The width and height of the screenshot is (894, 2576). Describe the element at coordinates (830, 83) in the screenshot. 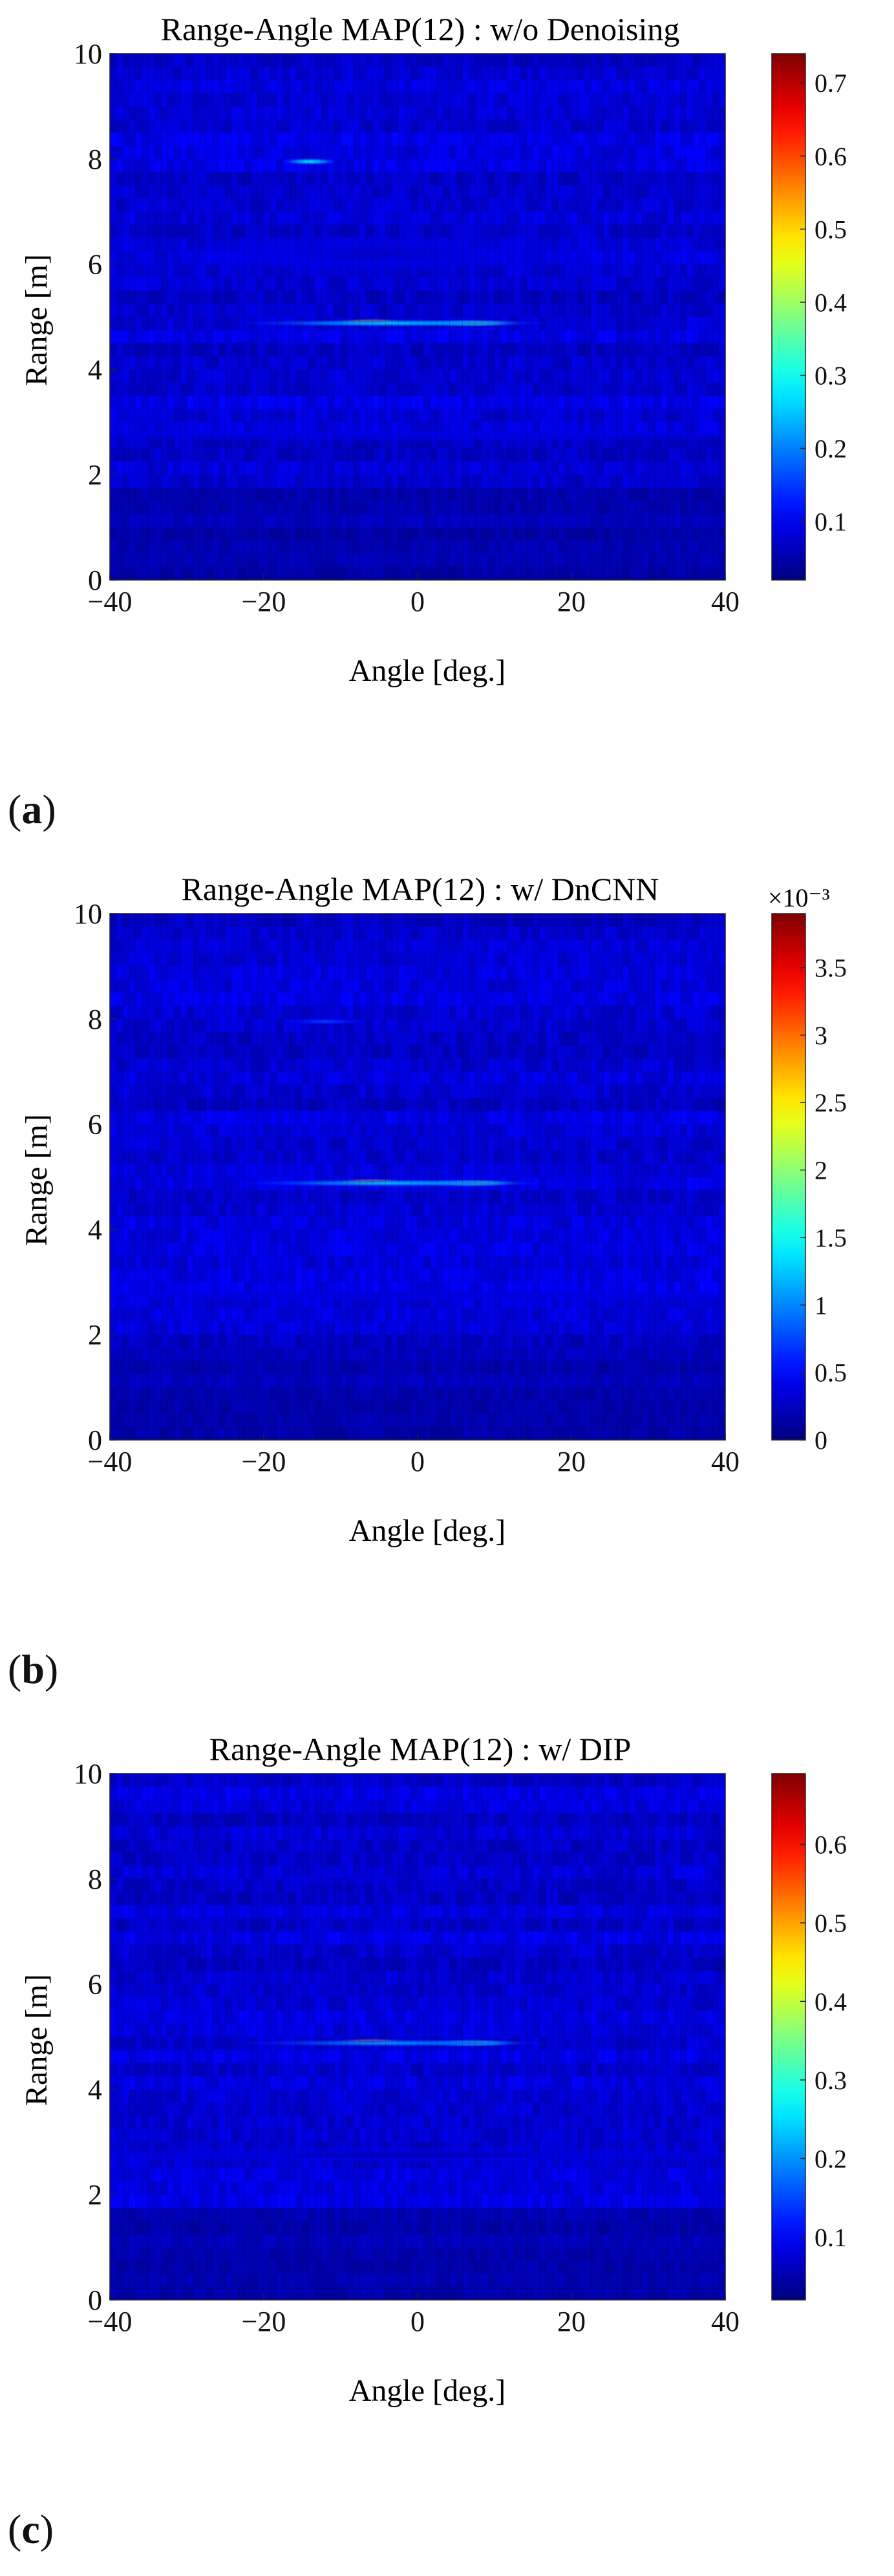

I see `colorbar-tick-label: 0.7` at that location.